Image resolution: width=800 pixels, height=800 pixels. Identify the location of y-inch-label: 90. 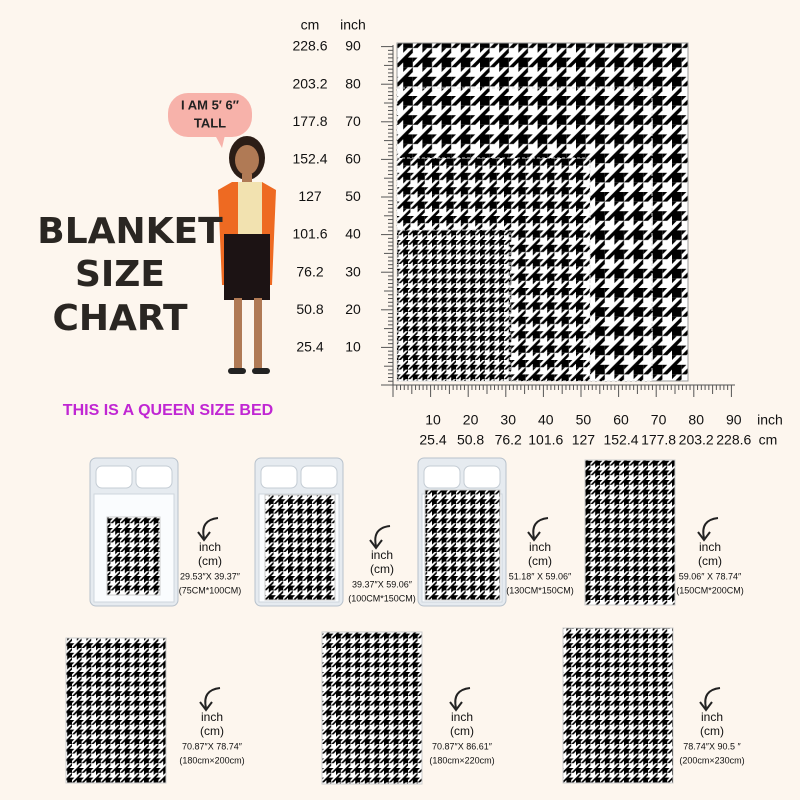
(353, 46).